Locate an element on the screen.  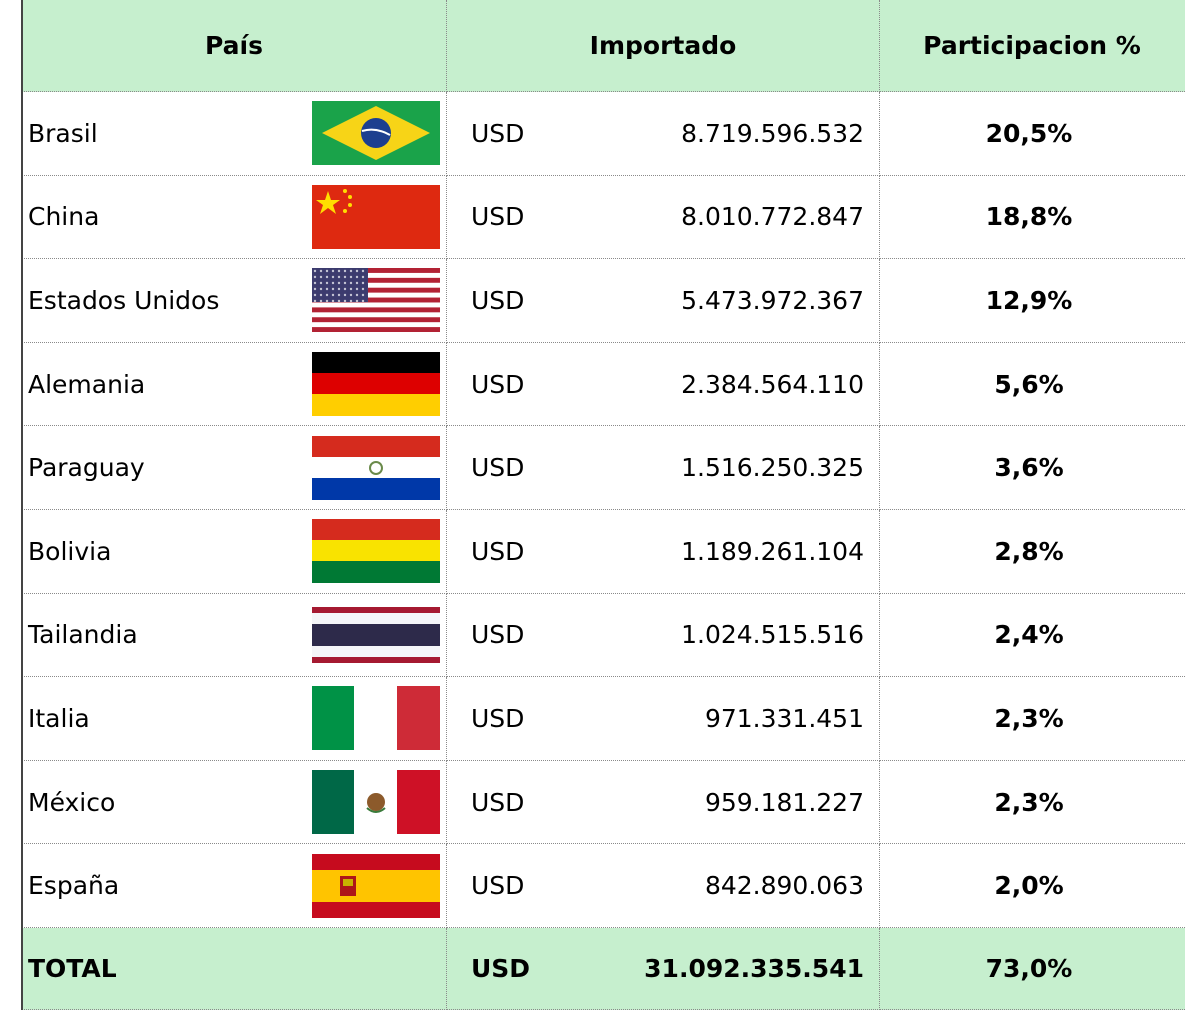
country-cell: Italia is located at coordinates (234, 719).